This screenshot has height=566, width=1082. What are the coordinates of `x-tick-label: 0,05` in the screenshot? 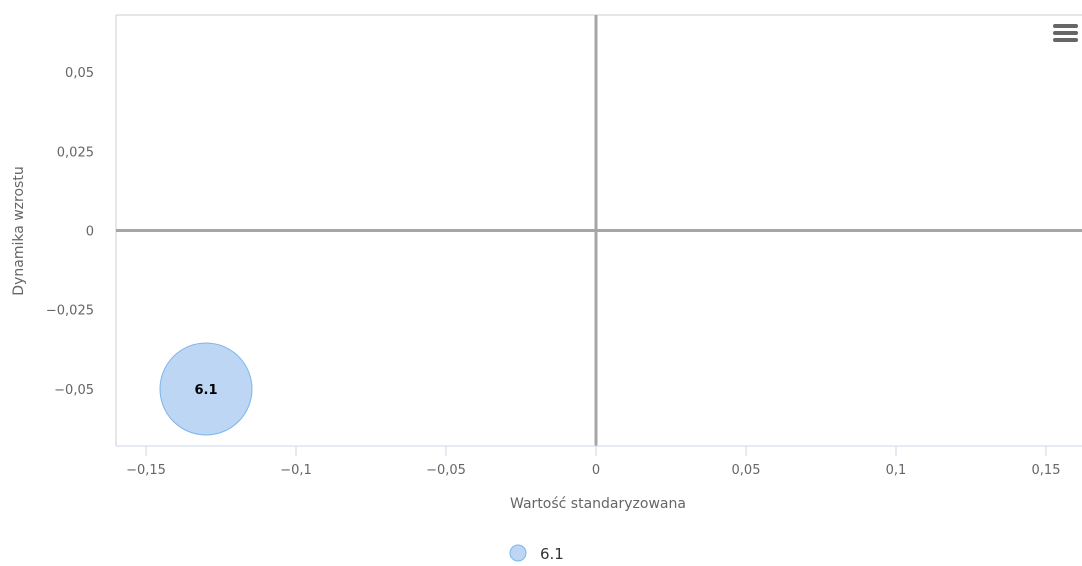 It's located at (746, 470).